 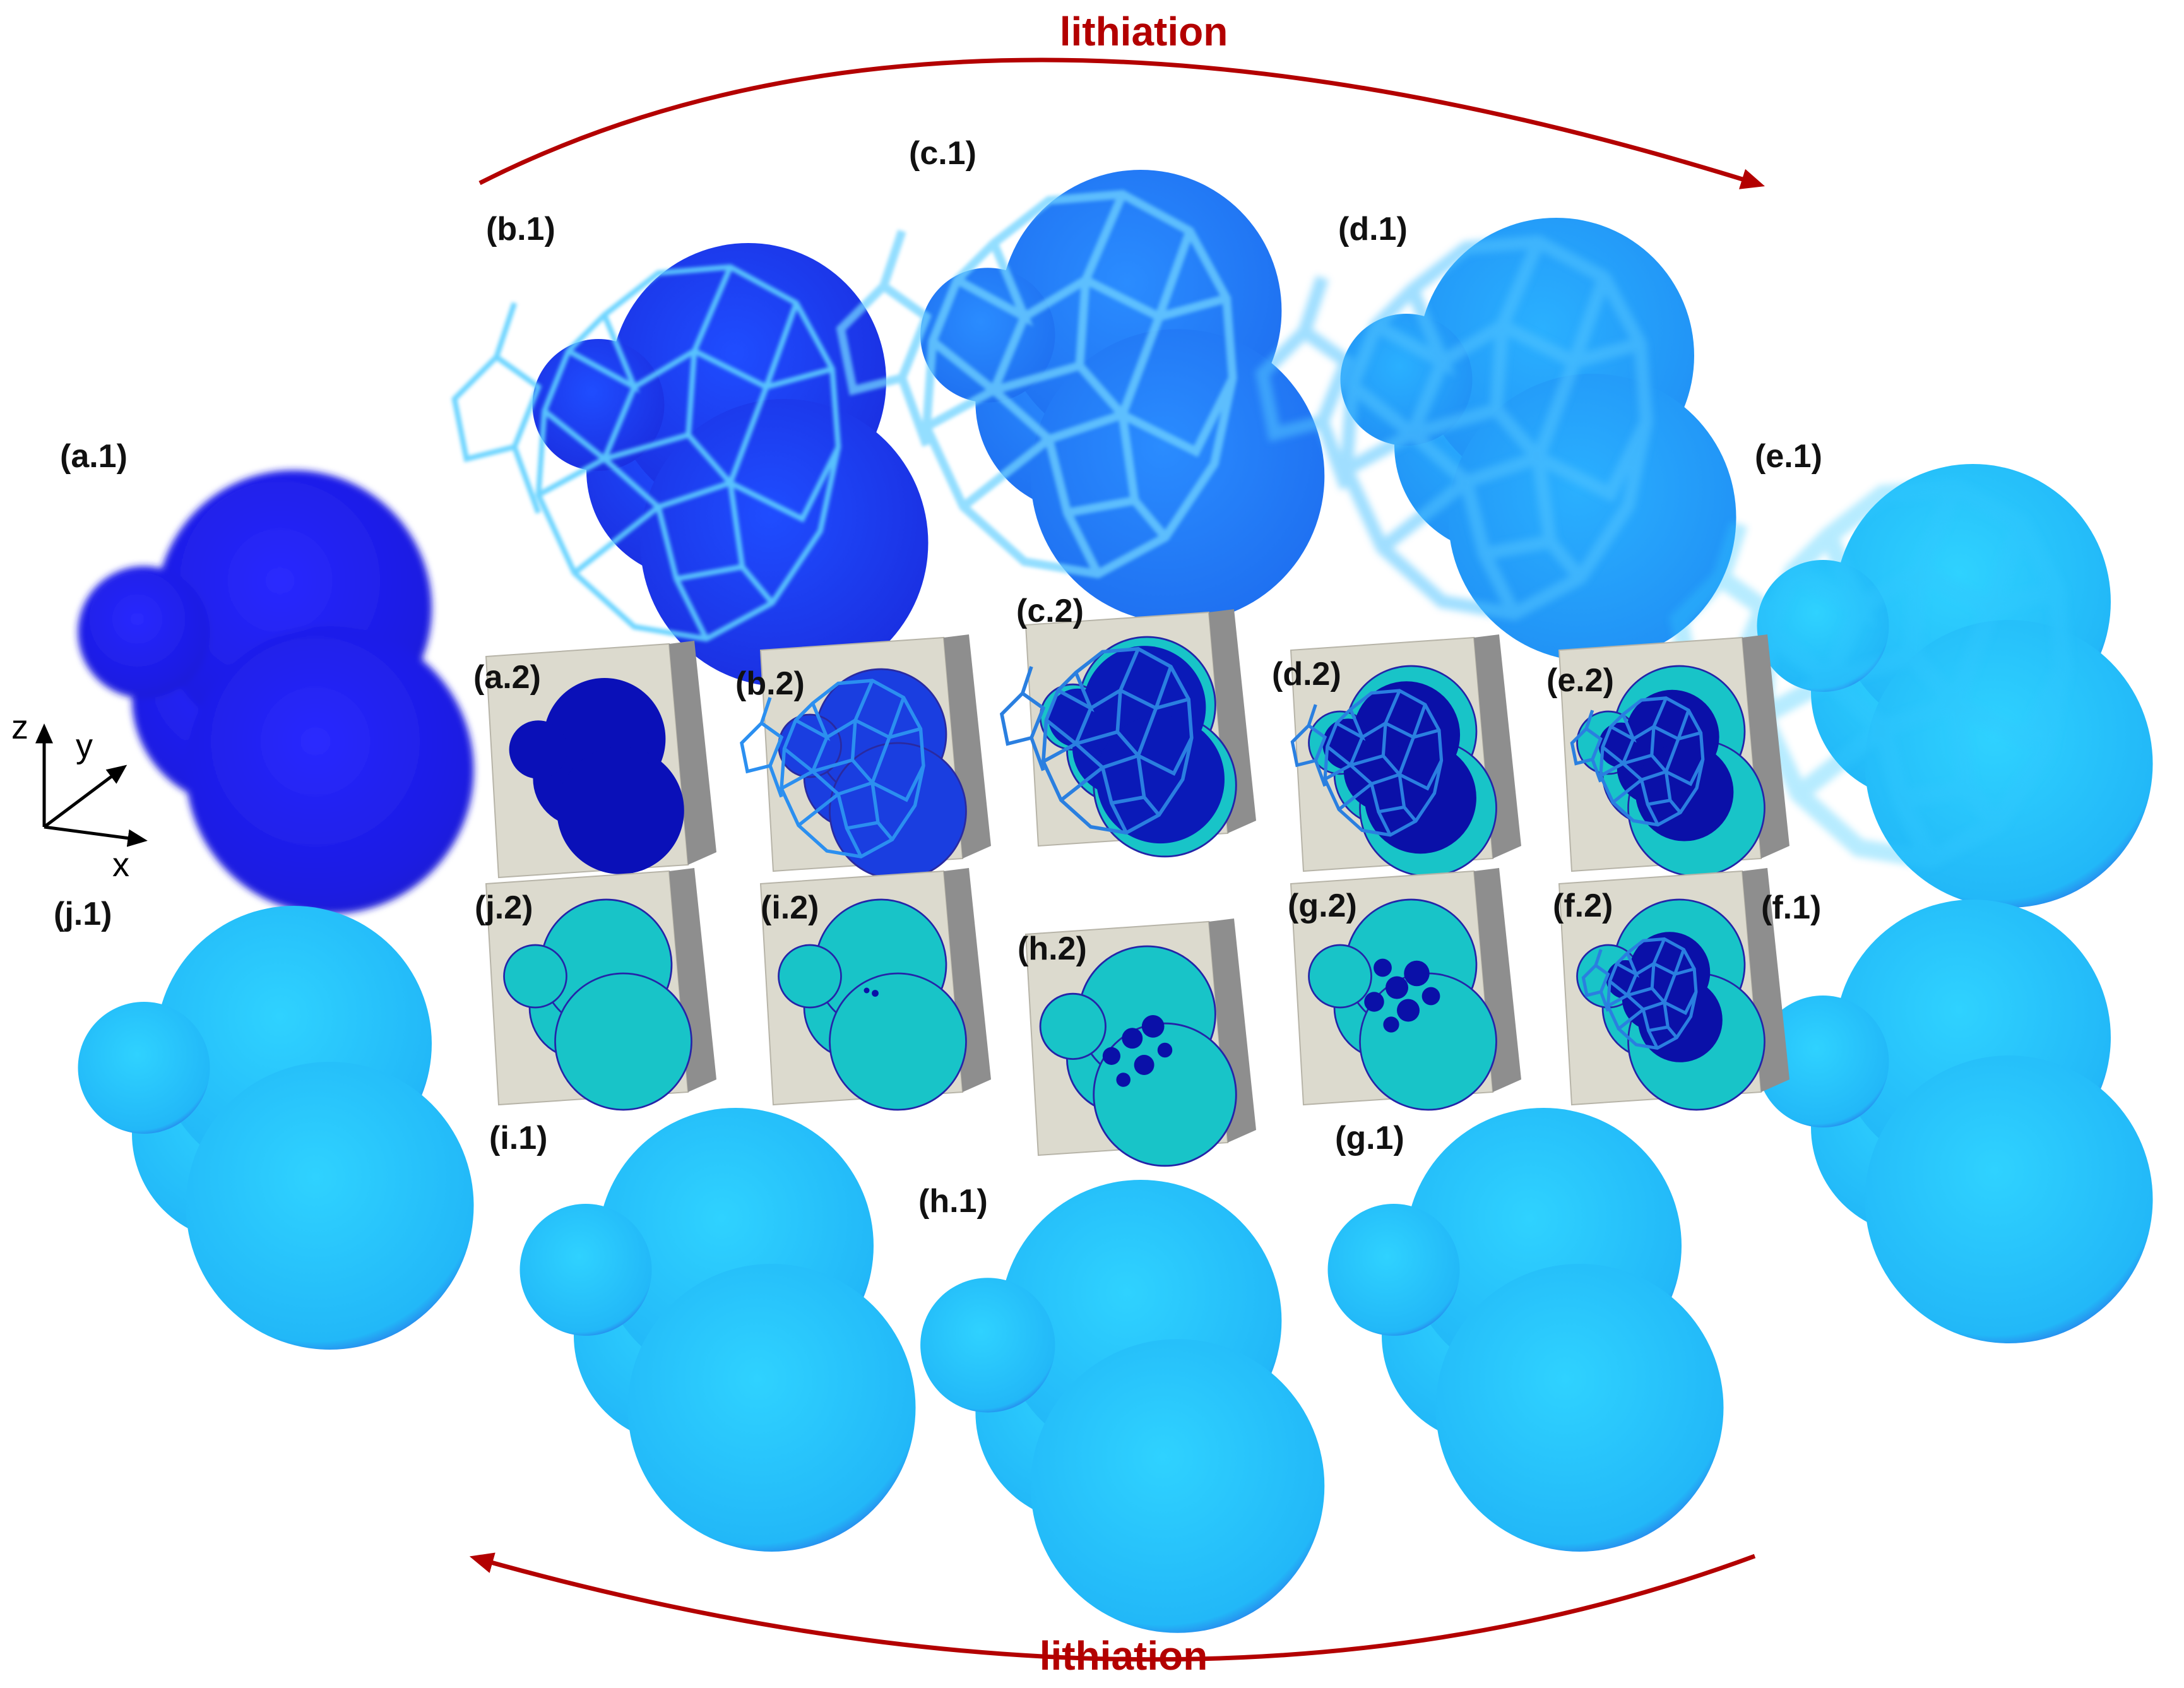 I want to click on label-b1: (b.1), so click(x=520, y=229).